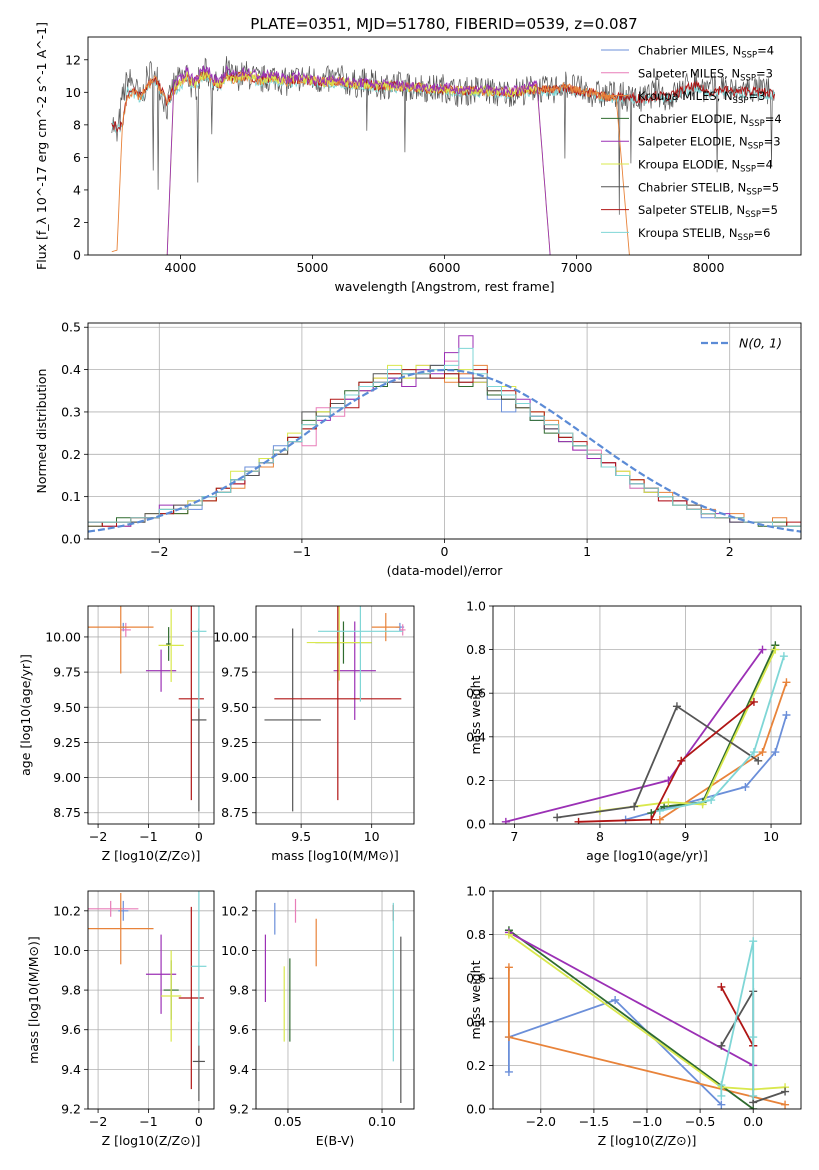 This screenshot has height=1170, width=819. What do you see at coordinates (235, 672) in the screenshot?
I see `y-tick-label: 9.75` at bounding box center [235, 672].